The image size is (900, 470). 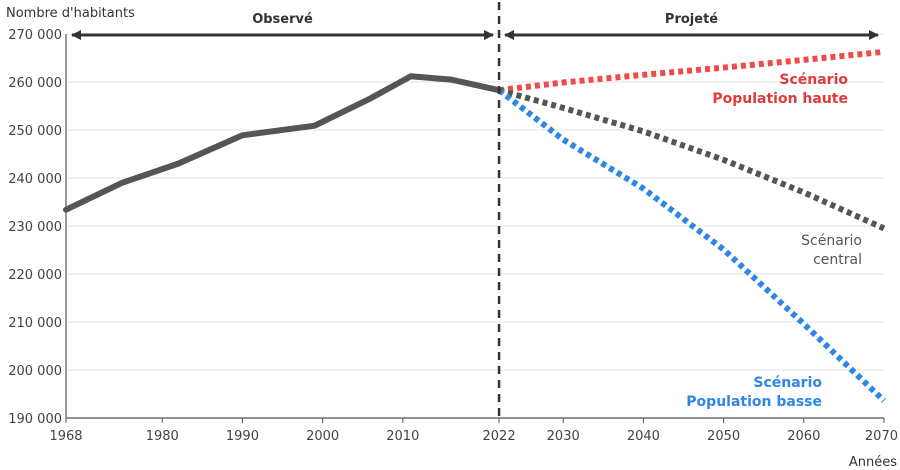 I want to click on annotation-low-line: Population basse, so click(x=754, y=402).